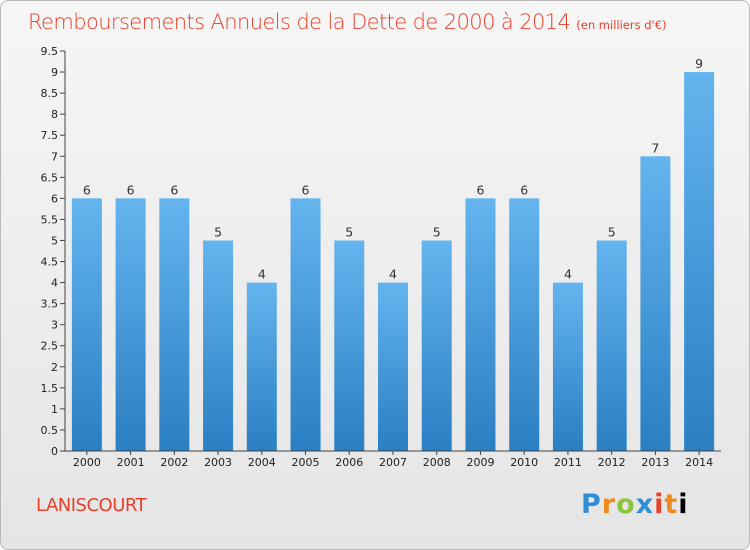  Describe the element at coordinates (568, 462) in the screenshot. I see `x-tick-label: 2011` at that location.